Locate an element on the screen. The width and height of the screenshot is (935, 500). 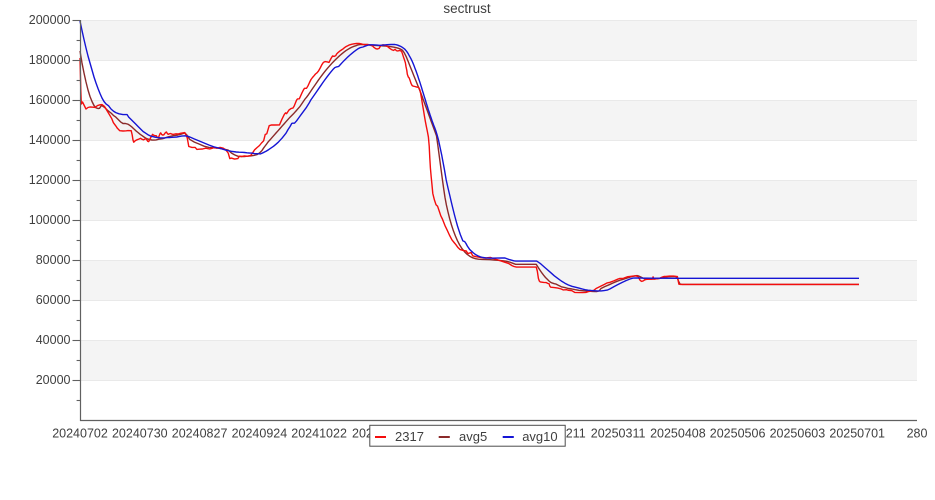
svg-text: 80000 is located at coordinates (53, 260).